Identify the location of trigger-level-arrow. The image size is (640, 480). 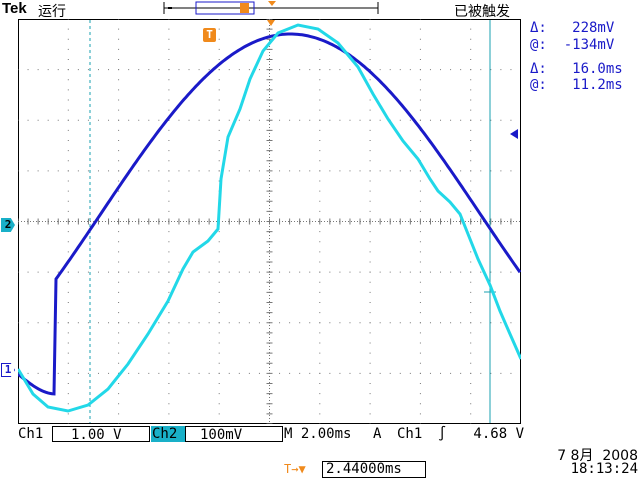
(514, 134).